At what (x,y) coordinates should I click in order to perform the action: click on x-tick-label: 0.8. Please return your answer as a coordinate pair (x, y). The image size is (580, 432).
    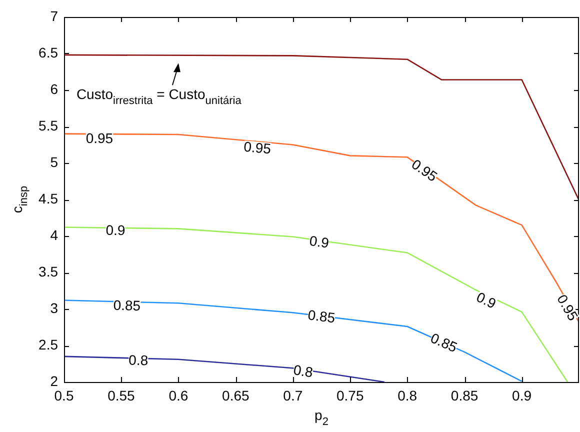
    Looking at the image, I should click on (408, 395).